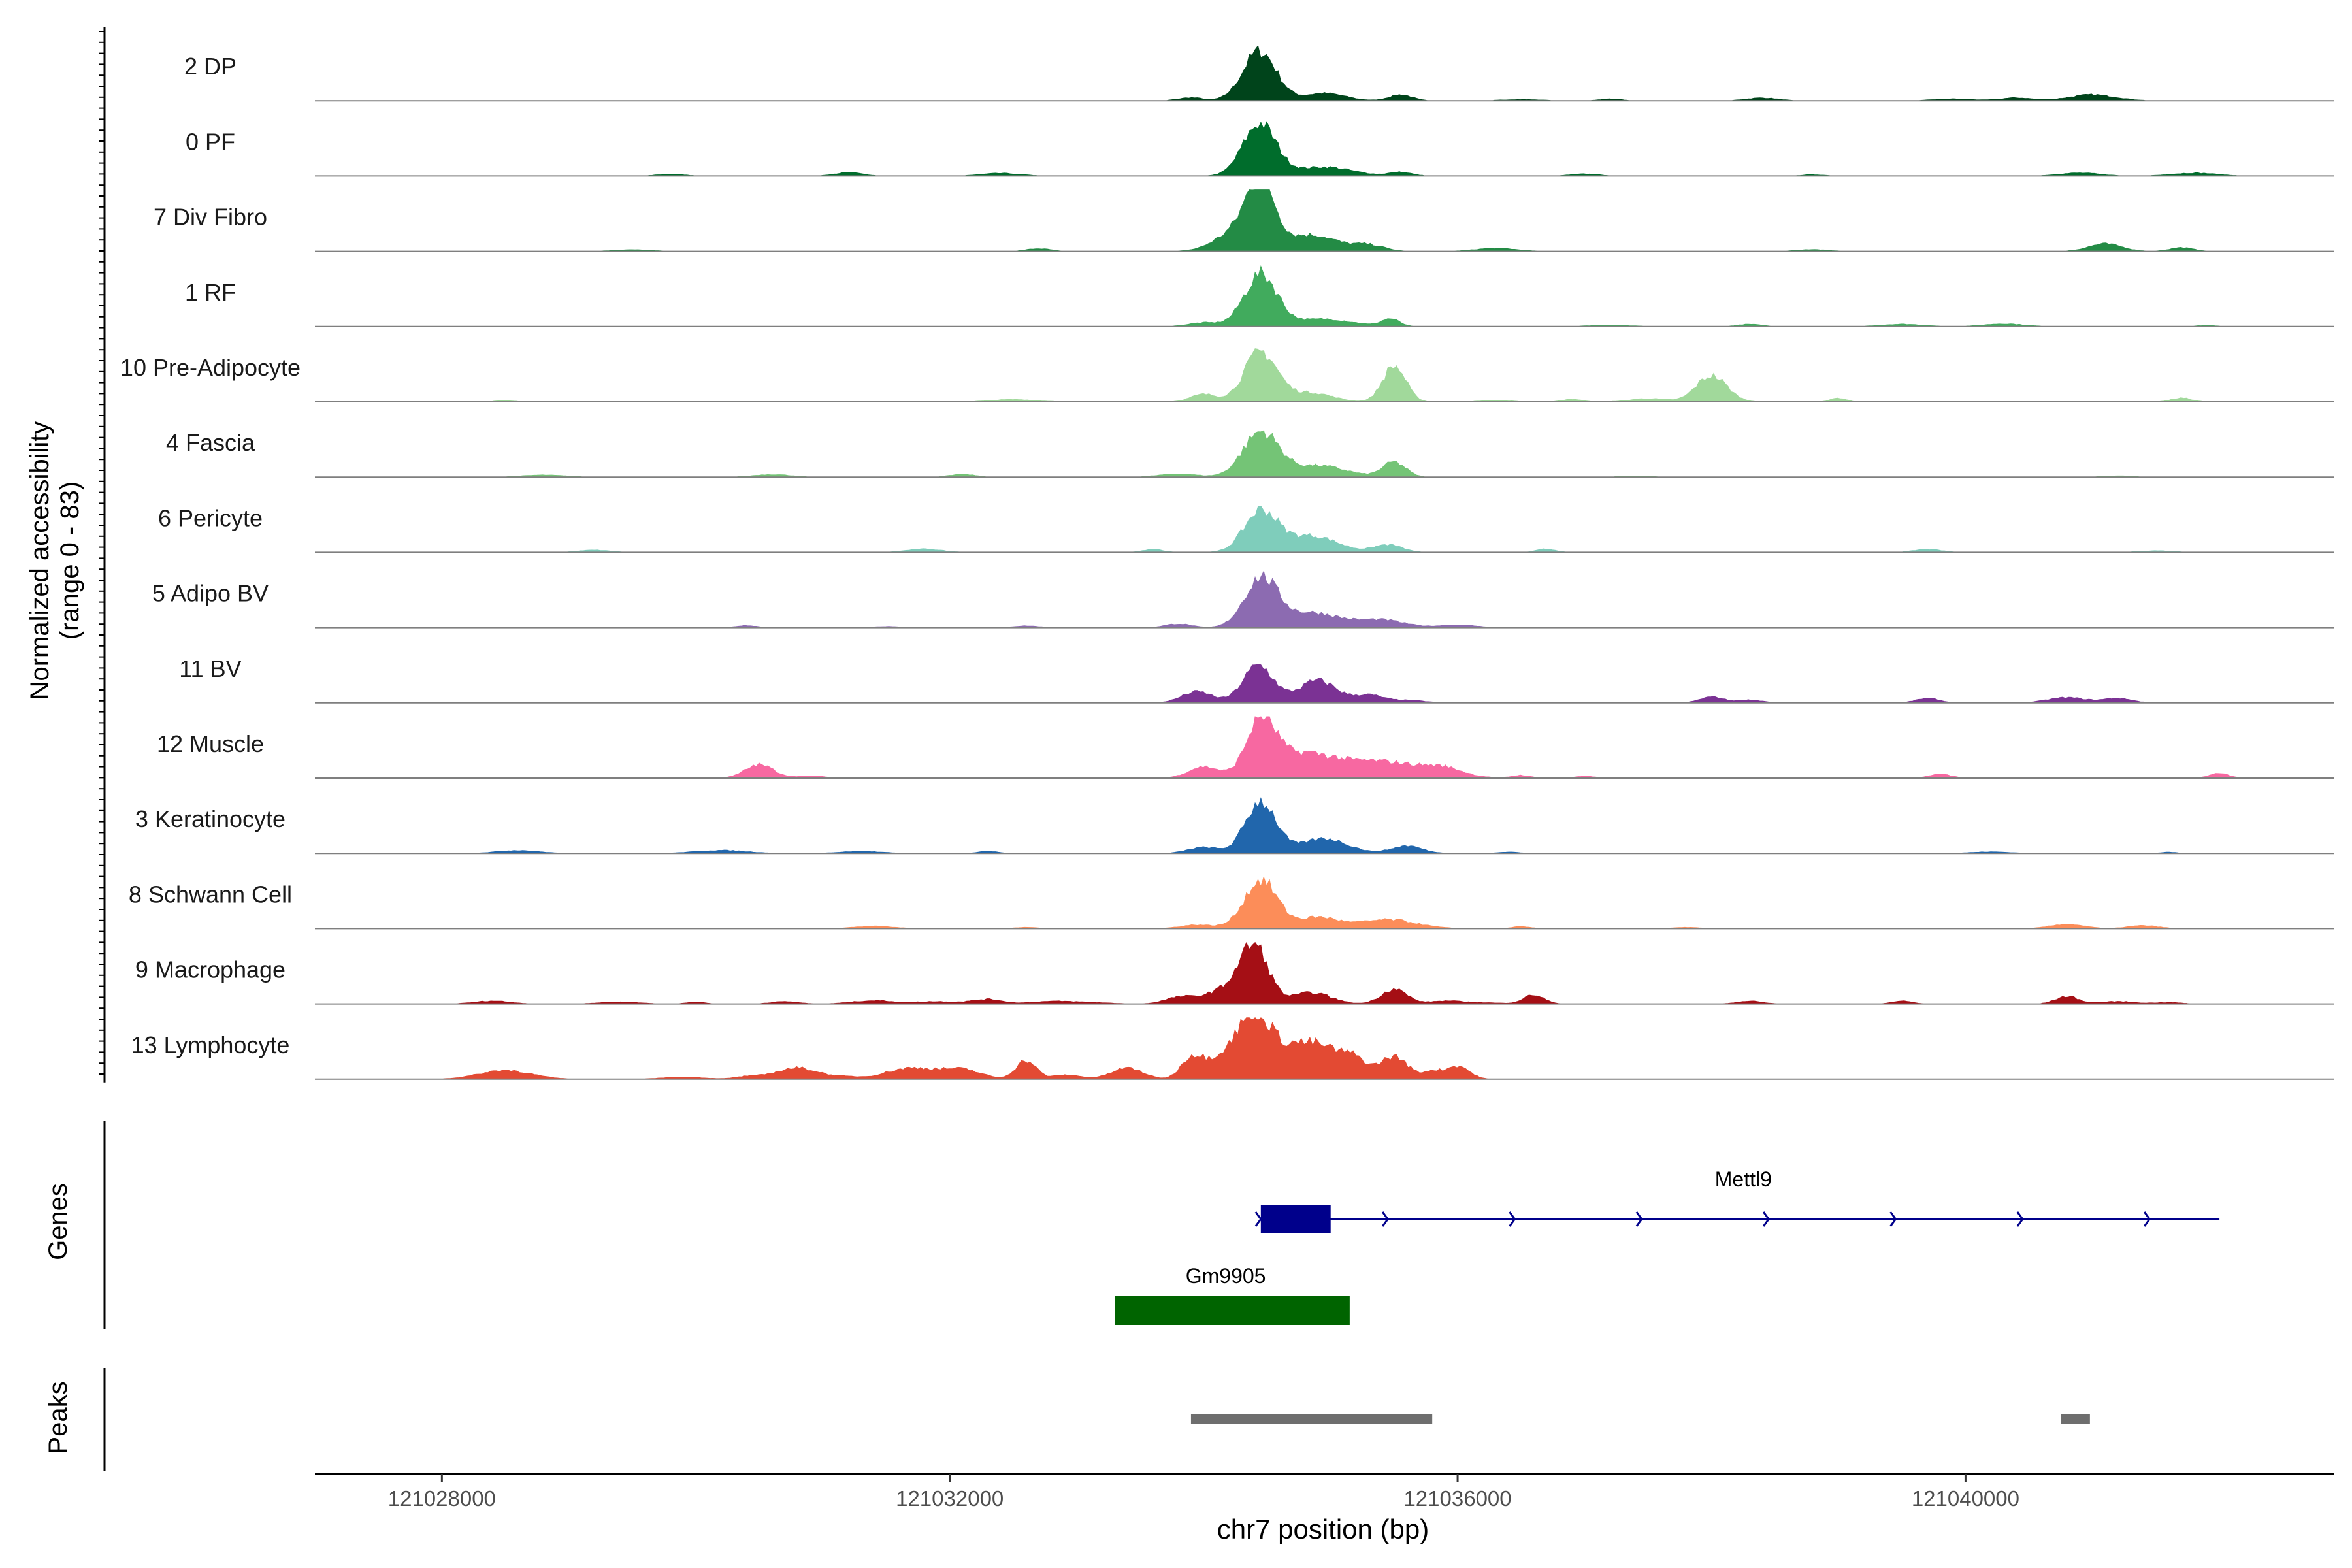  I want to click on track-11-bv: 11 BV, so click(1256, 679).